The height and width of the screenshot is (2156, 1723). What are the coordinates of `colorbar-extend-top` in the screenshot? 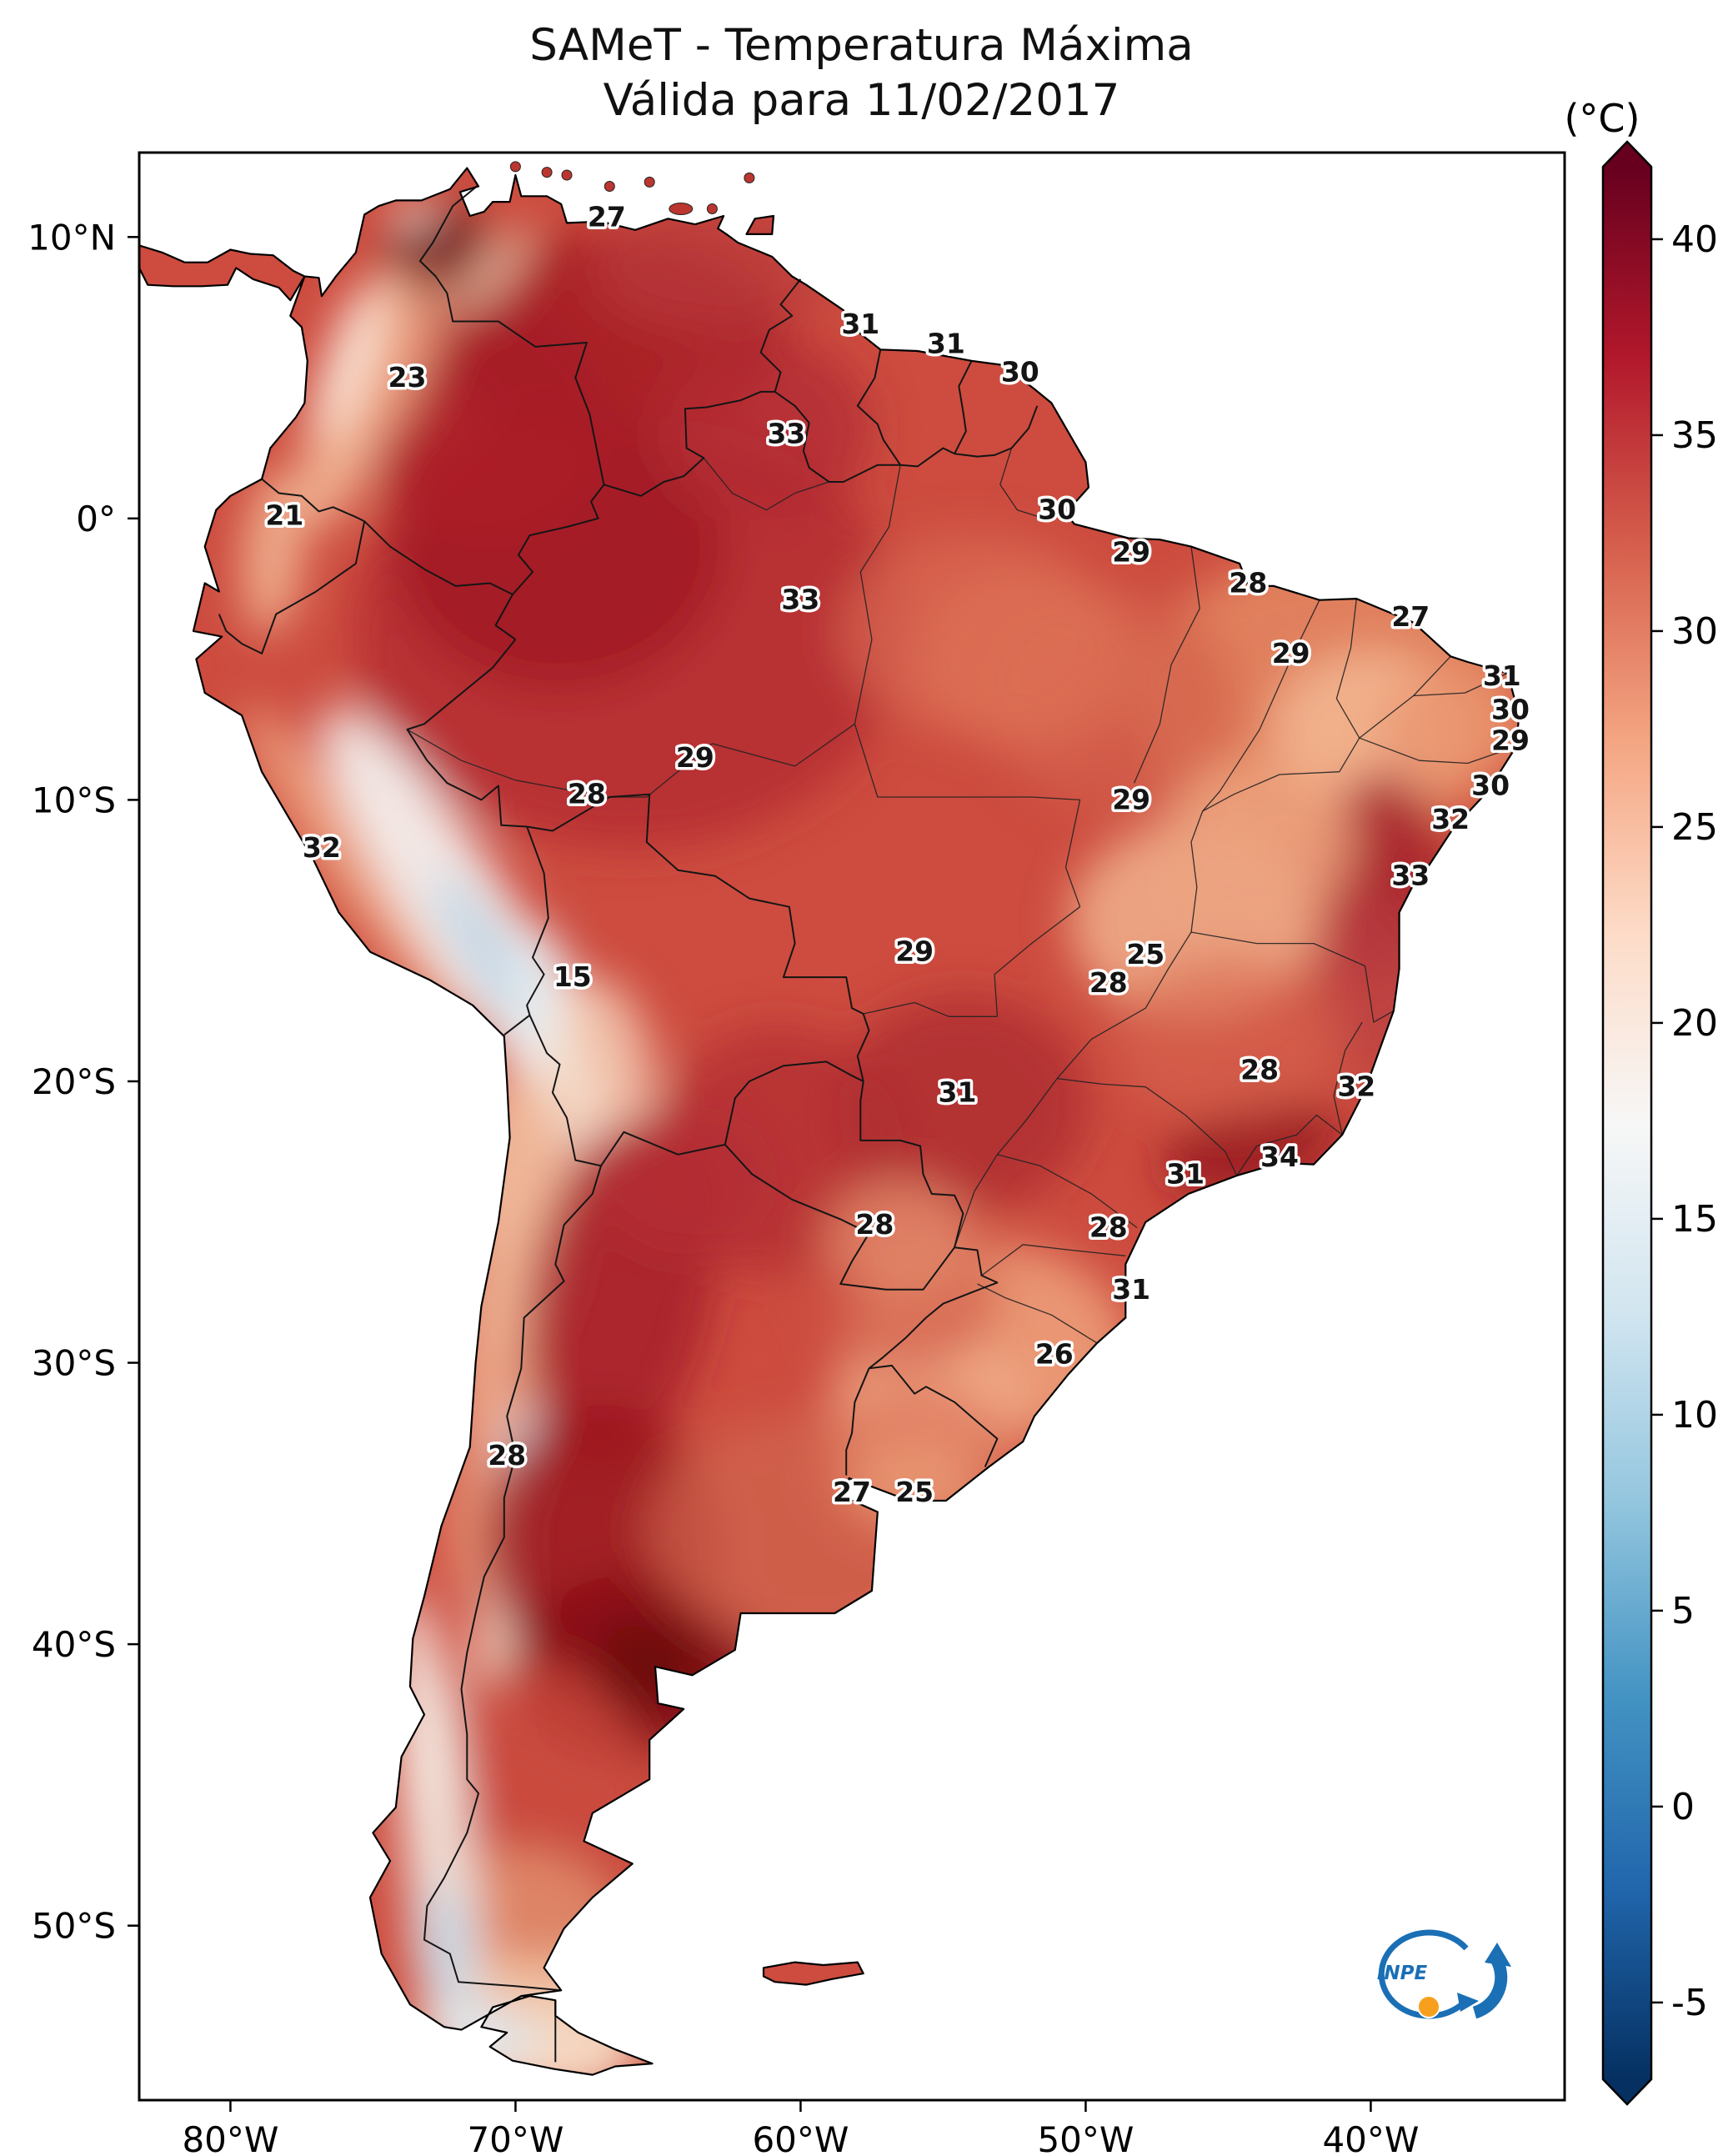 It's located at (1627, 154).